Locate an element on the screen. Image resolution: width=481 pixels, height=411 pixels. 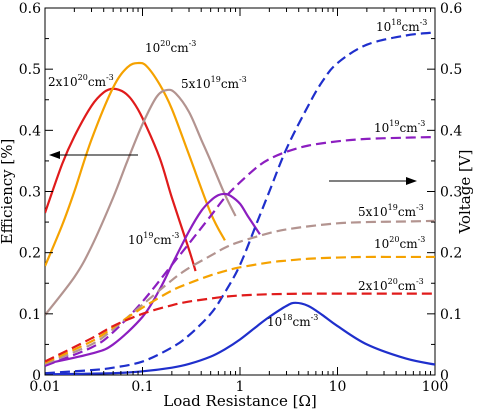
x-axis-title: Load Resistance [Ω] is located at coordinates (240, 401).